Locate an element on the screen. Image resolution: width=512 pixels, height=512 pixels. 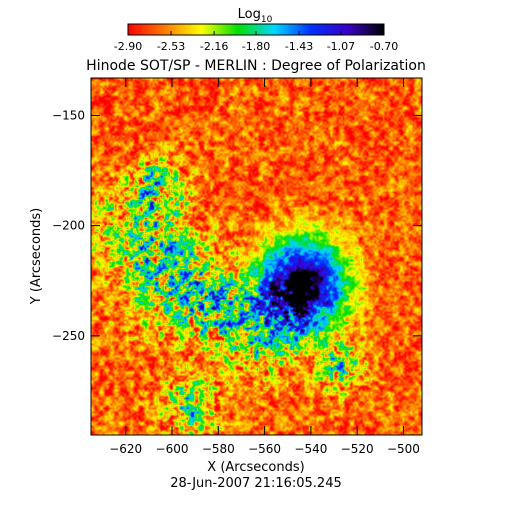
colorbar-ticks: -2.90 -2.53 -2.16 -1.80 -1.43 -1.07 -0.70 is located at coordinates (256, 42).